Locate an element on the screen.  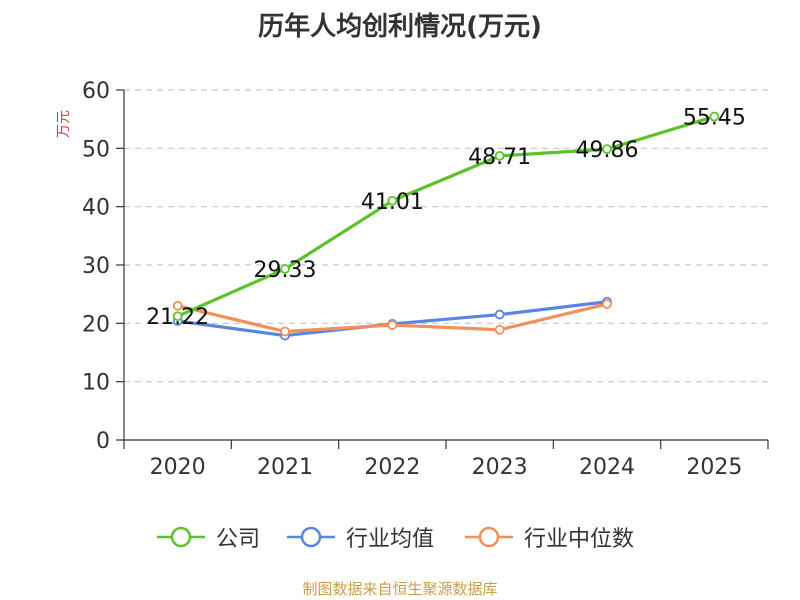
data-label: 48.71 is located at coordinates (499, 157).